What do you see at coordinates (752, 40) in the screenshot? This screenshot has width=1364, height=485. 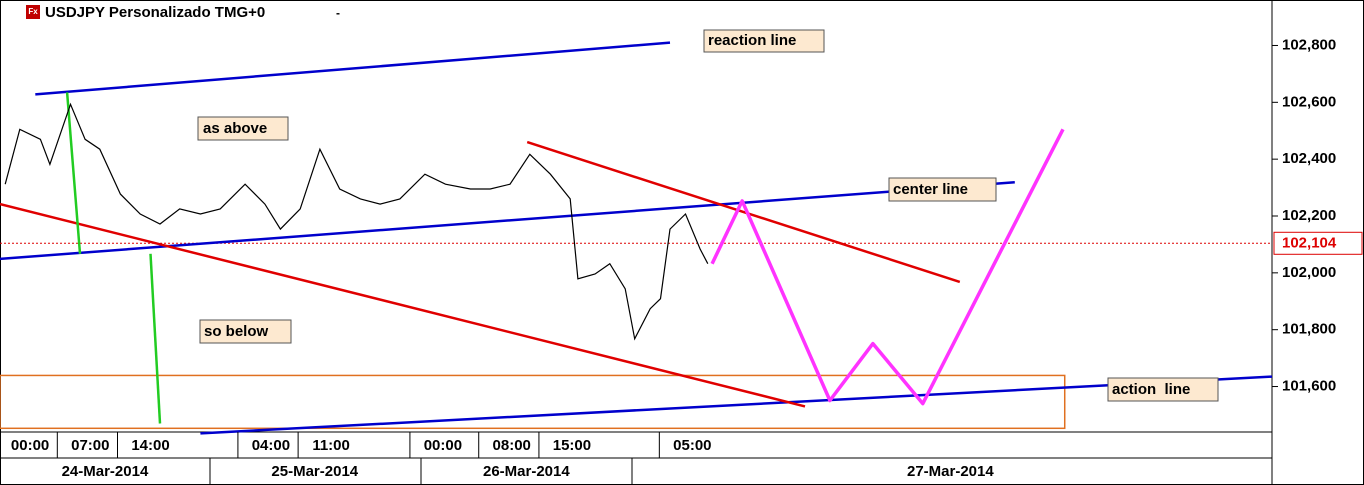 I see `annotation: reaction line` at bounding box center [752, 40].